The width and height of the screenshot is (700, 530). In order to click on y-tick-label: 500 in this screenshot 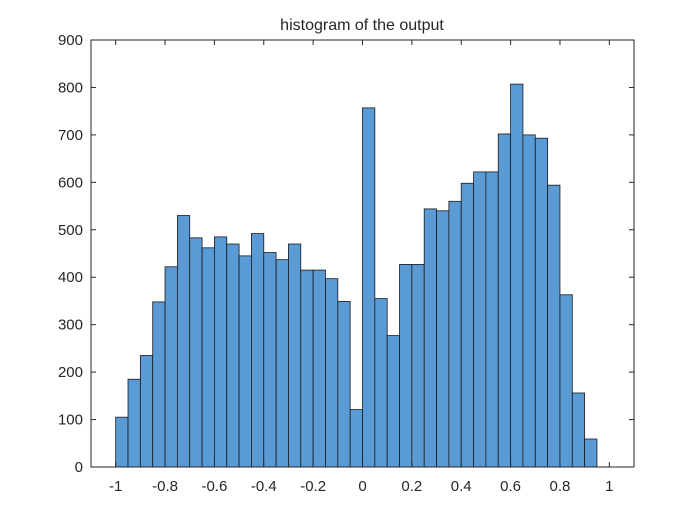, I will do `click(70, 230)`.